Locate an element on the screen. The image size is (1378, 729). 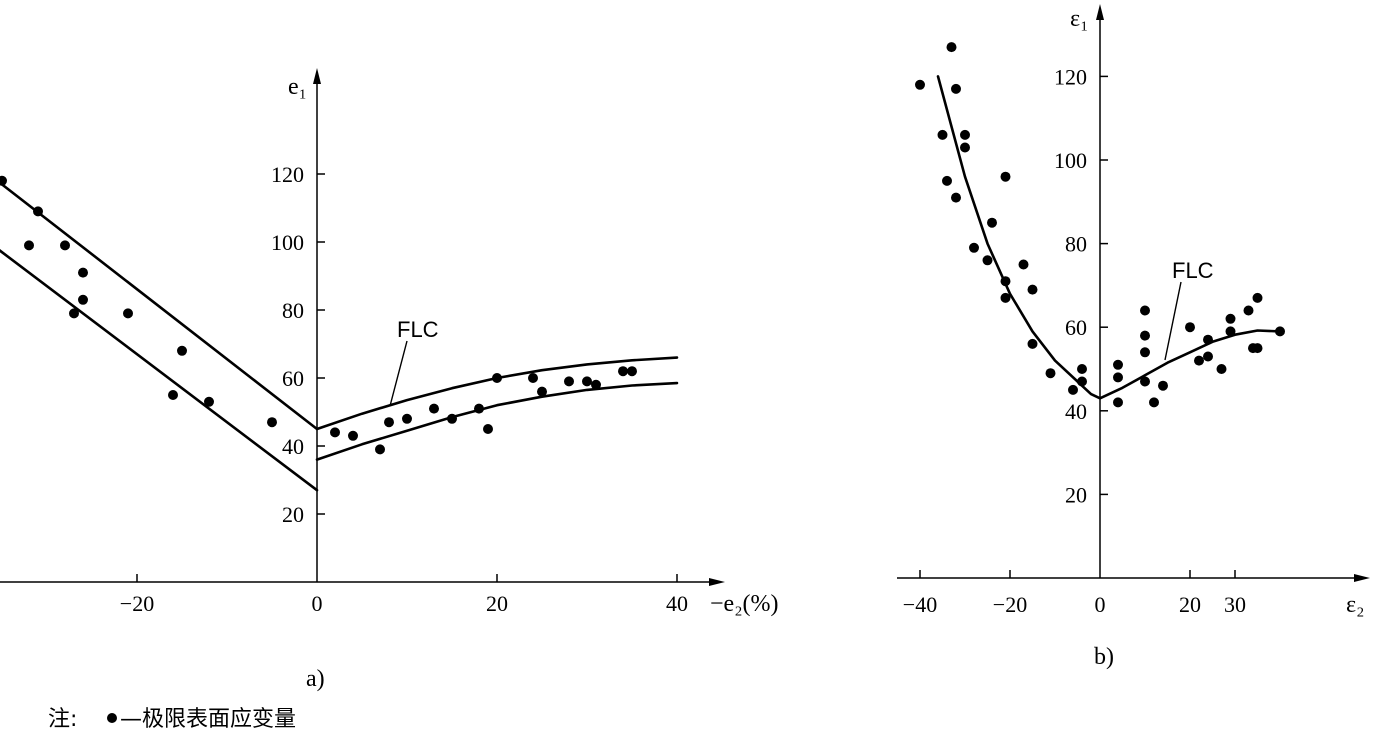
footnote-text: —极限表面应变量 is located at coordinates (208, 718).